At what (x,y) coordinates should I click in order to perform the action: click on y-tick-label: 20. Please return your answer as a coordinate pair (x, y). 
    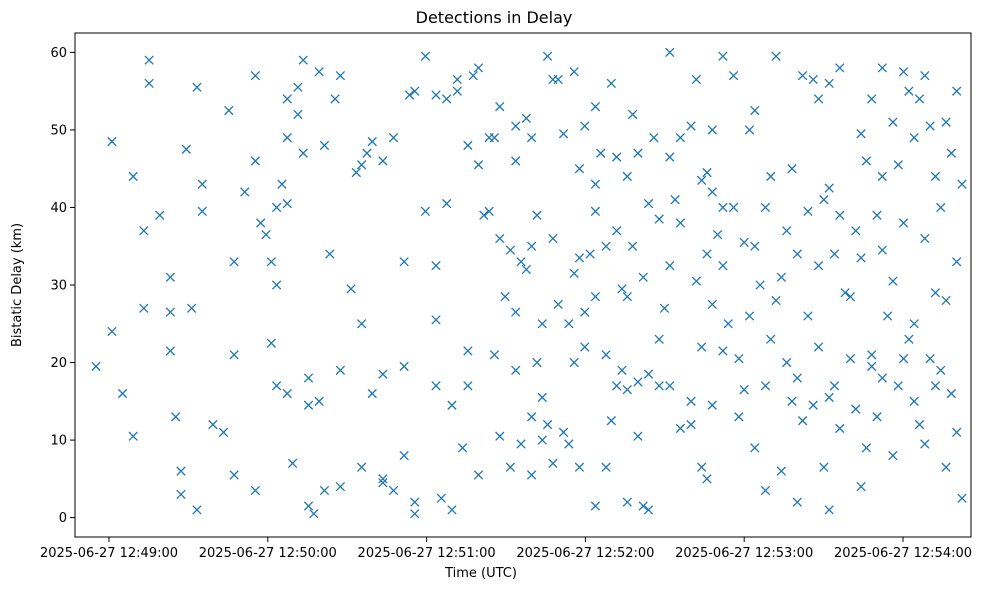
    Looking at the image, I should click on (58, 363).